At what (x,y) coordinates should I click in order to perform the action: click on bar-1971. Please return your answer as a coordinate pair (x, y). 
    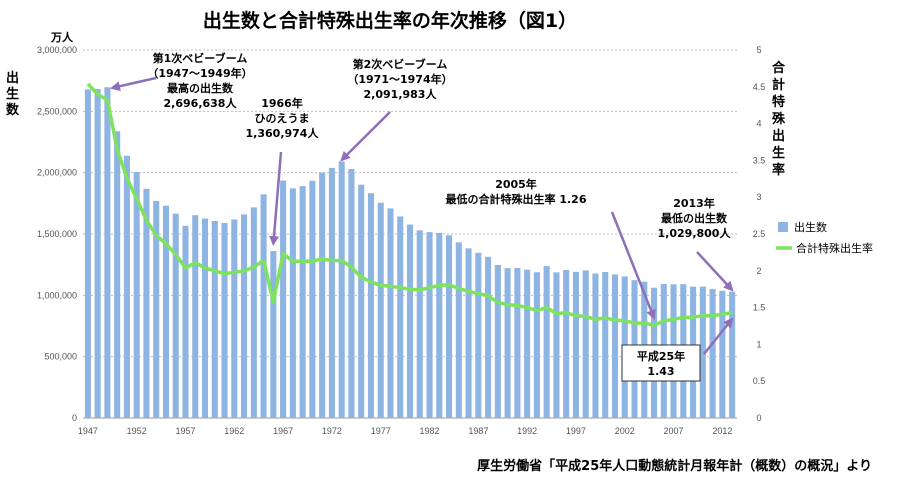
    Looking at the image, I should click on (322, 295).